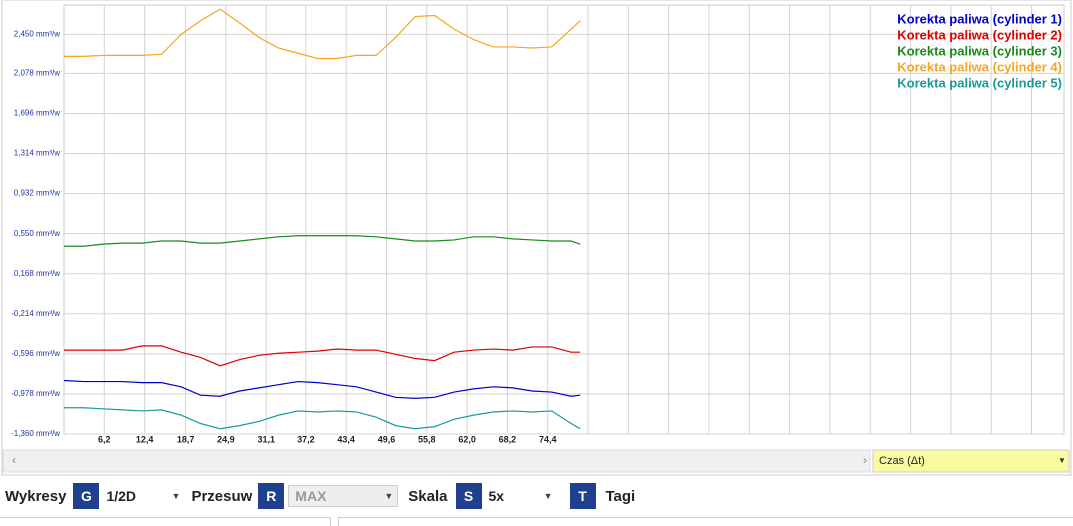  I want to click on x-tick-label: 18,7, so click(186, 439).